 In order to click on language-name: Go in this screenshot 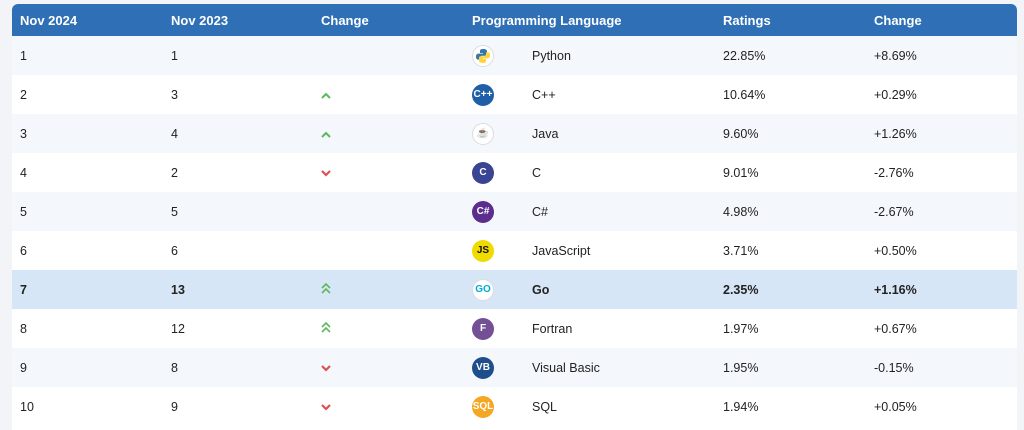, I will do `click(541, 289)`.